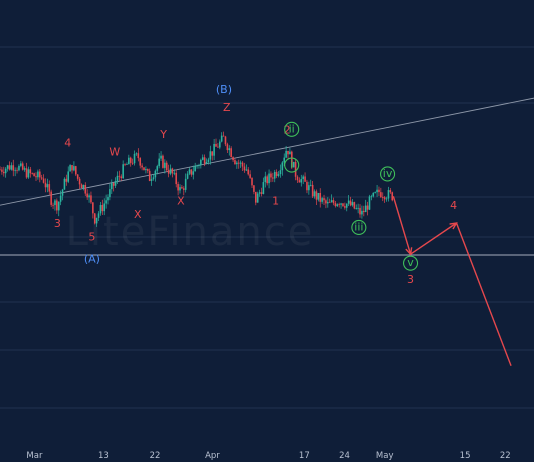  What do you see at coordinates (304, 456) in the screenshot?
I see `x-tick-label: 17` at bounding box center [304, 456].